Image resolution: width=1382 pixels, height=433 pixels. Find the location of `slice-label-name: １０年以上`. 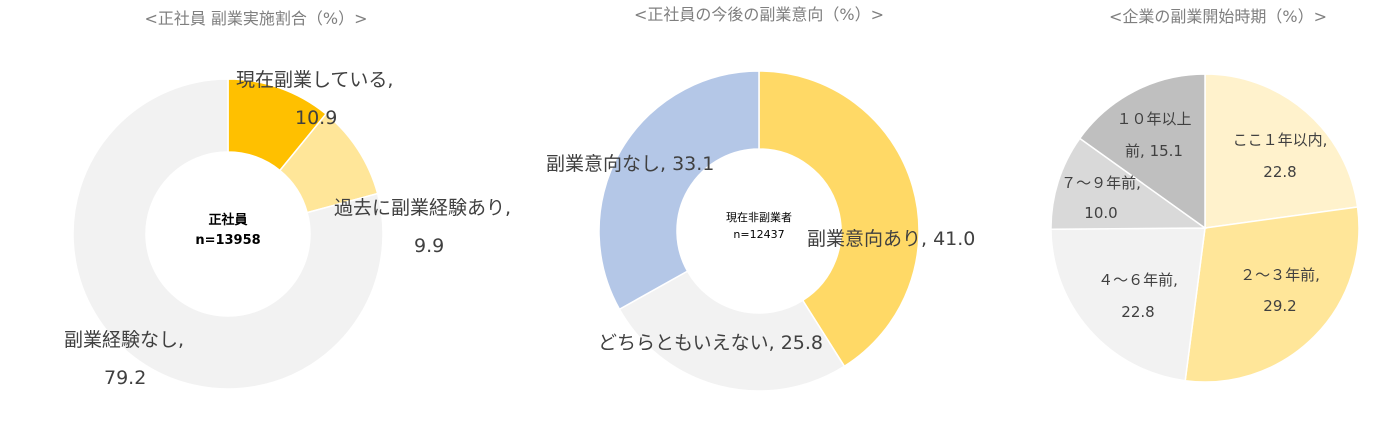

slice-label-name: １０年以上 is located at coordinates (1153, 119).